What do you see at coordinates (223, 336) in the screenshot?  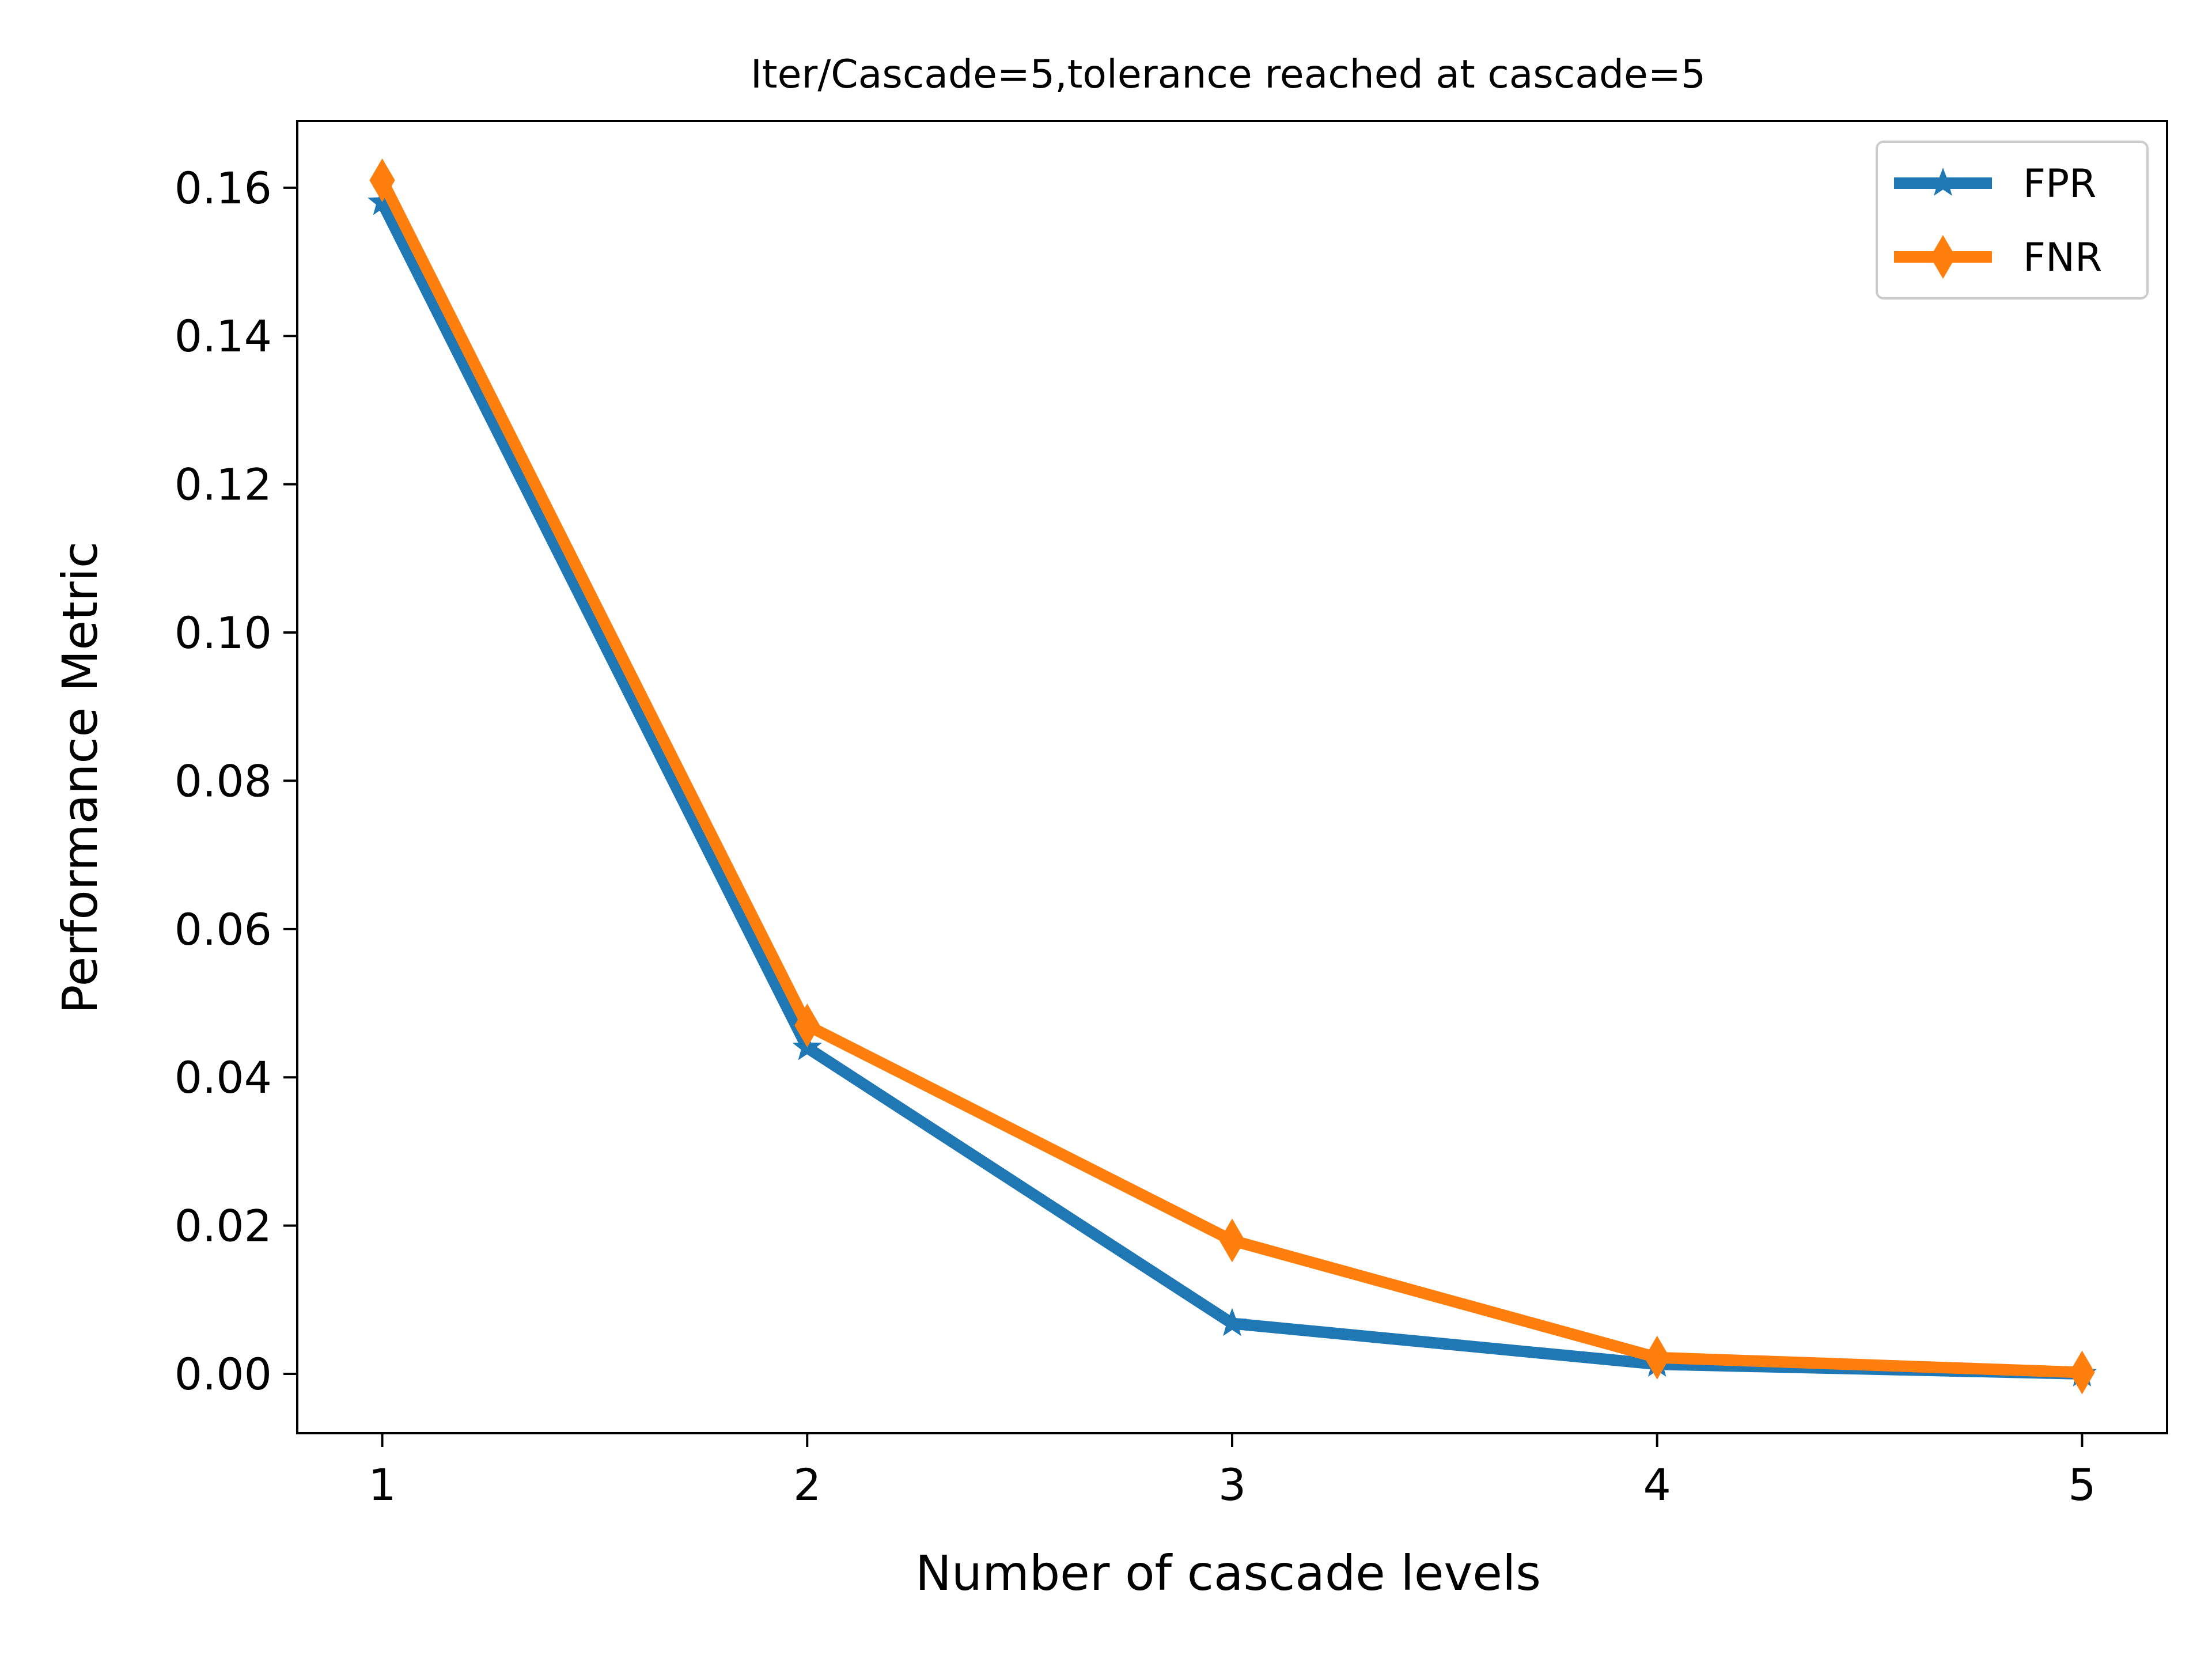 I see `y-tick-label: 0.14` at bounding box center [223, 336].